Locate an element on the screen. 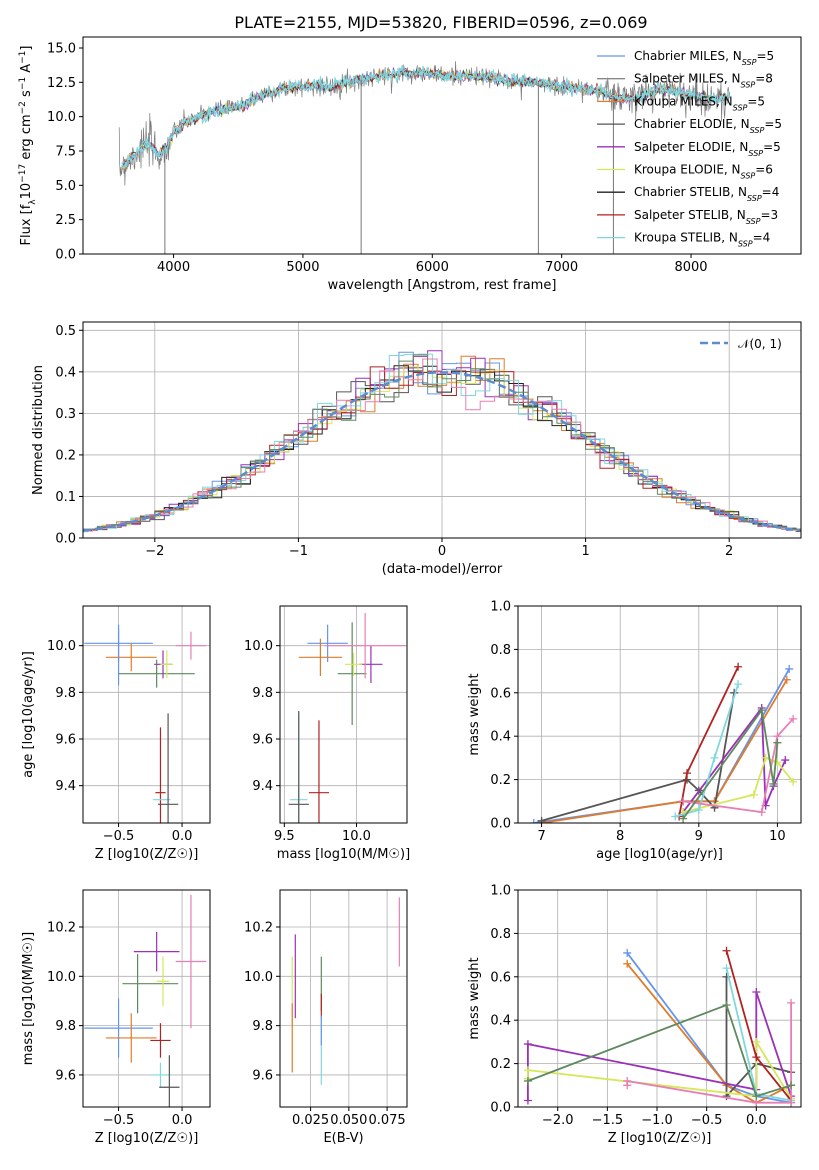  x-tick-label: −1.5 is located at coordinates (608, 1120).